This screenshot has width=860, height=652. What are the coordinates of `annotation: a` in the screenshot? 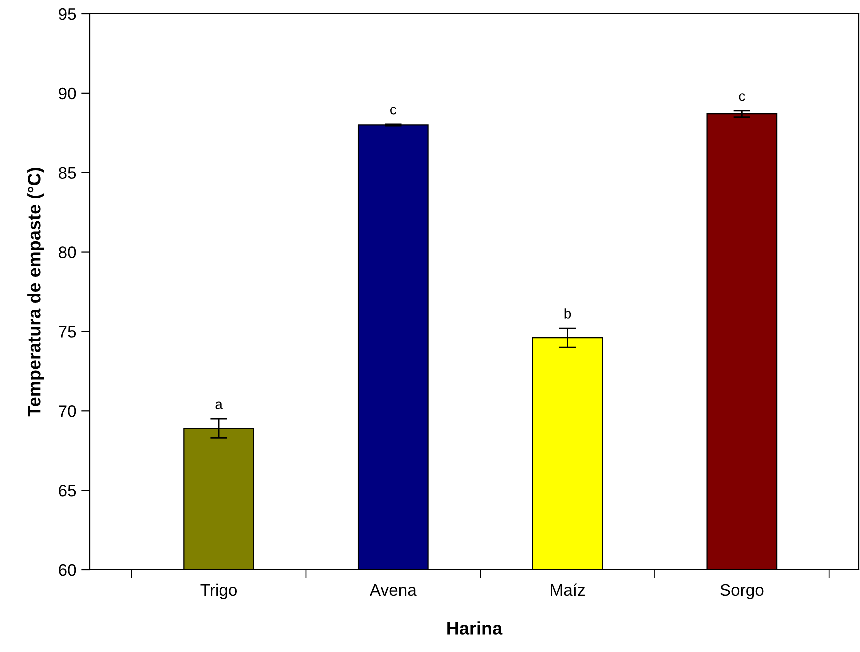 It's located at (219, 406).